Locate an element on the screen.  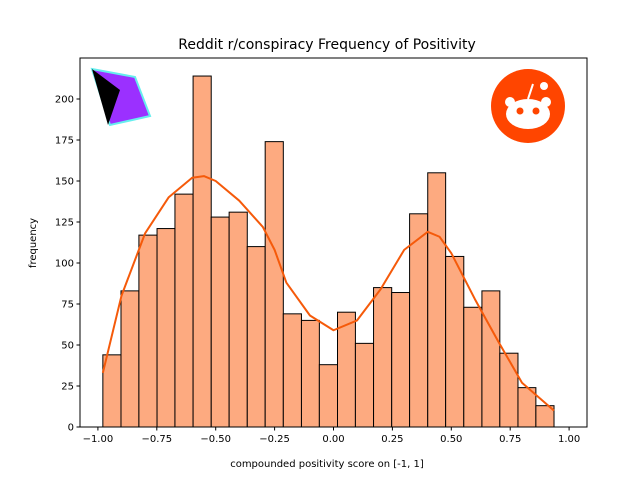
x-tick-label: 0.75 is located at coordinates (510, 439).